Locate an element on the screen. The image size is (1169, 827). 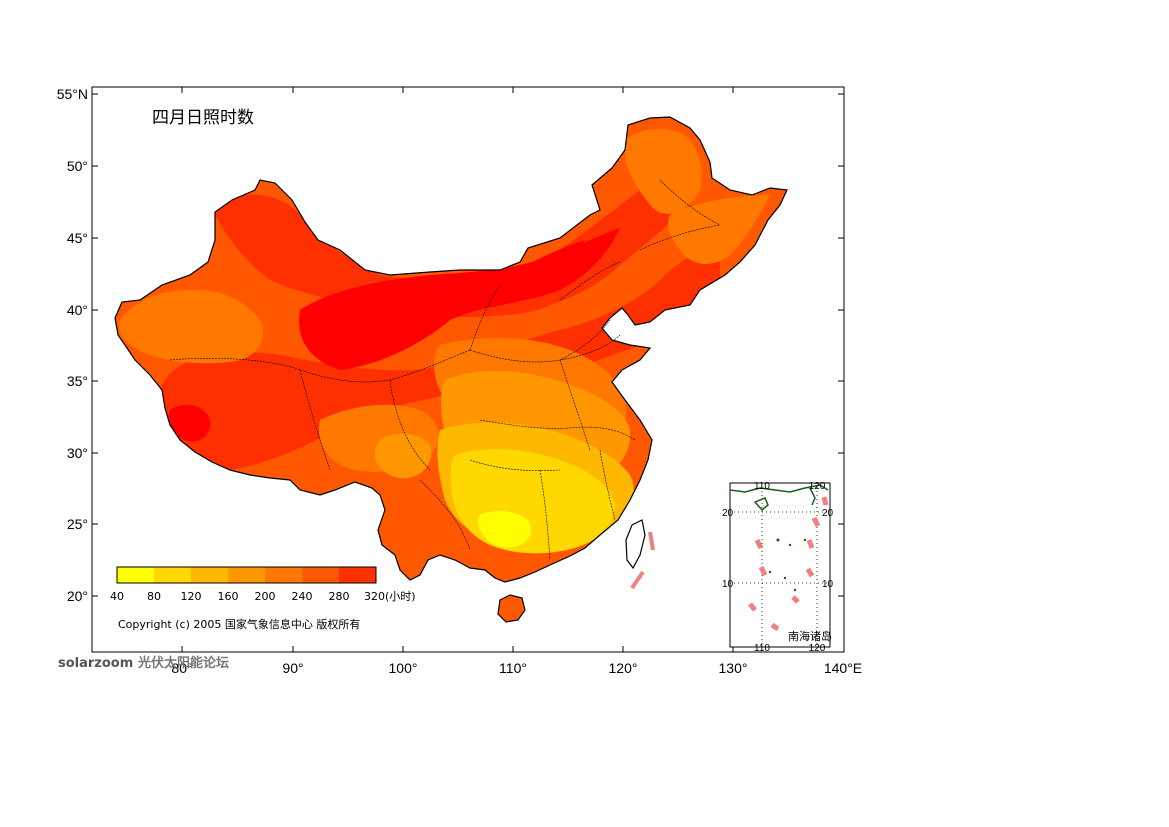
zone-160-sichuan is located at coordinates (403, 456).